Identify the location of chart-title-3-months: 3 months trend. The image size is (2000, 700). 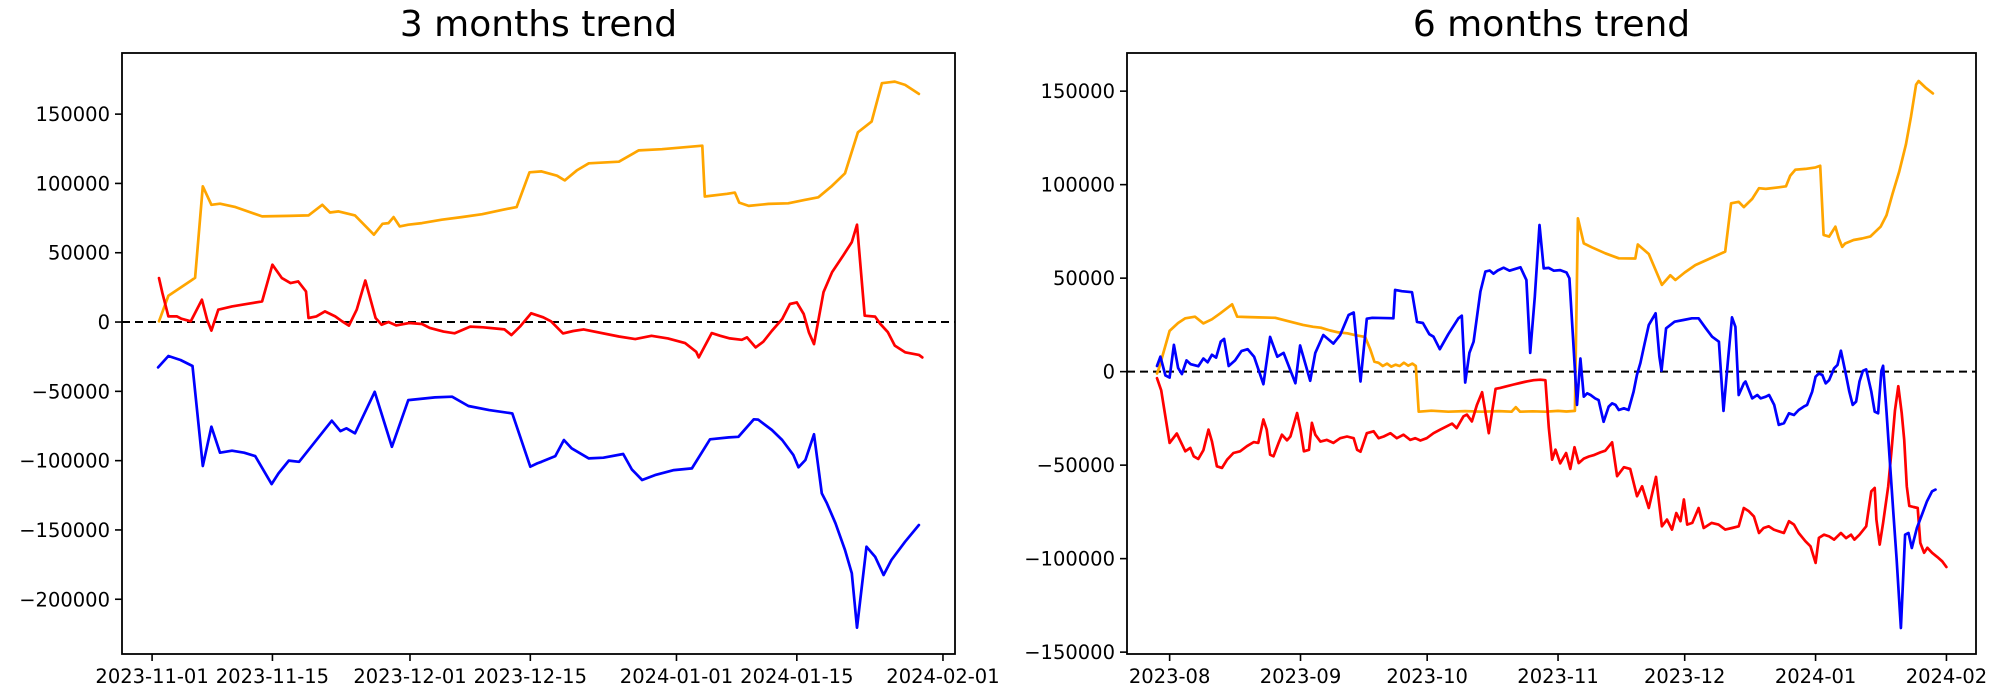
(538, 24).